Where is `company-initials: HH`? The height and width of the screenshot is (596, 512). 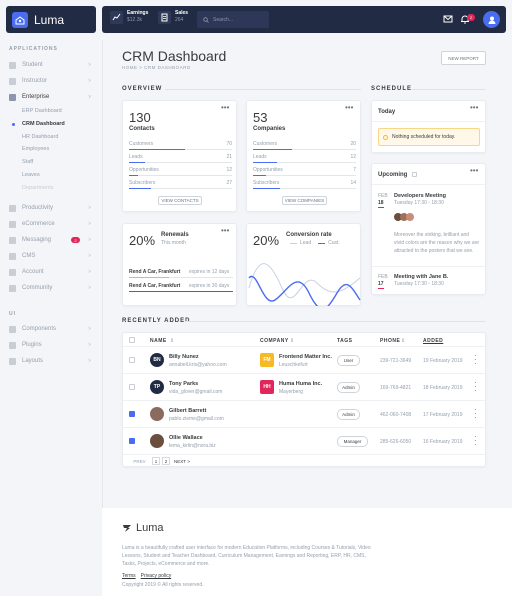 company-initials: HH is located at coordinates (267, 387).